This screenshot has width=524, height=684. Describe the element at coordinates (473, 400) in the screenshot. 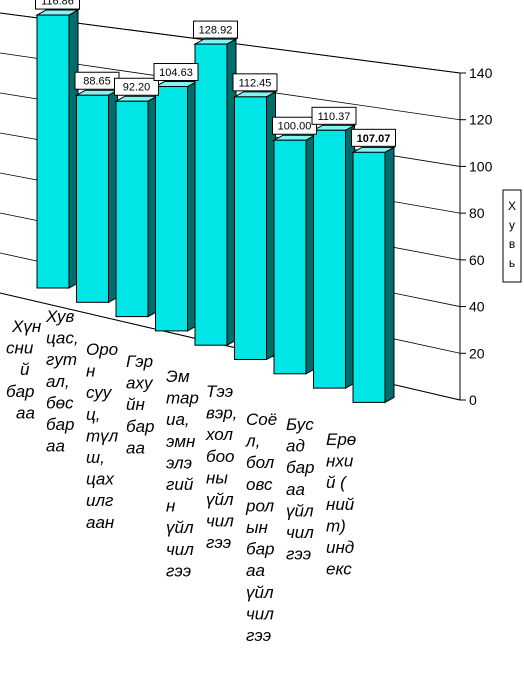

I see `tick-label: 0` at that location.